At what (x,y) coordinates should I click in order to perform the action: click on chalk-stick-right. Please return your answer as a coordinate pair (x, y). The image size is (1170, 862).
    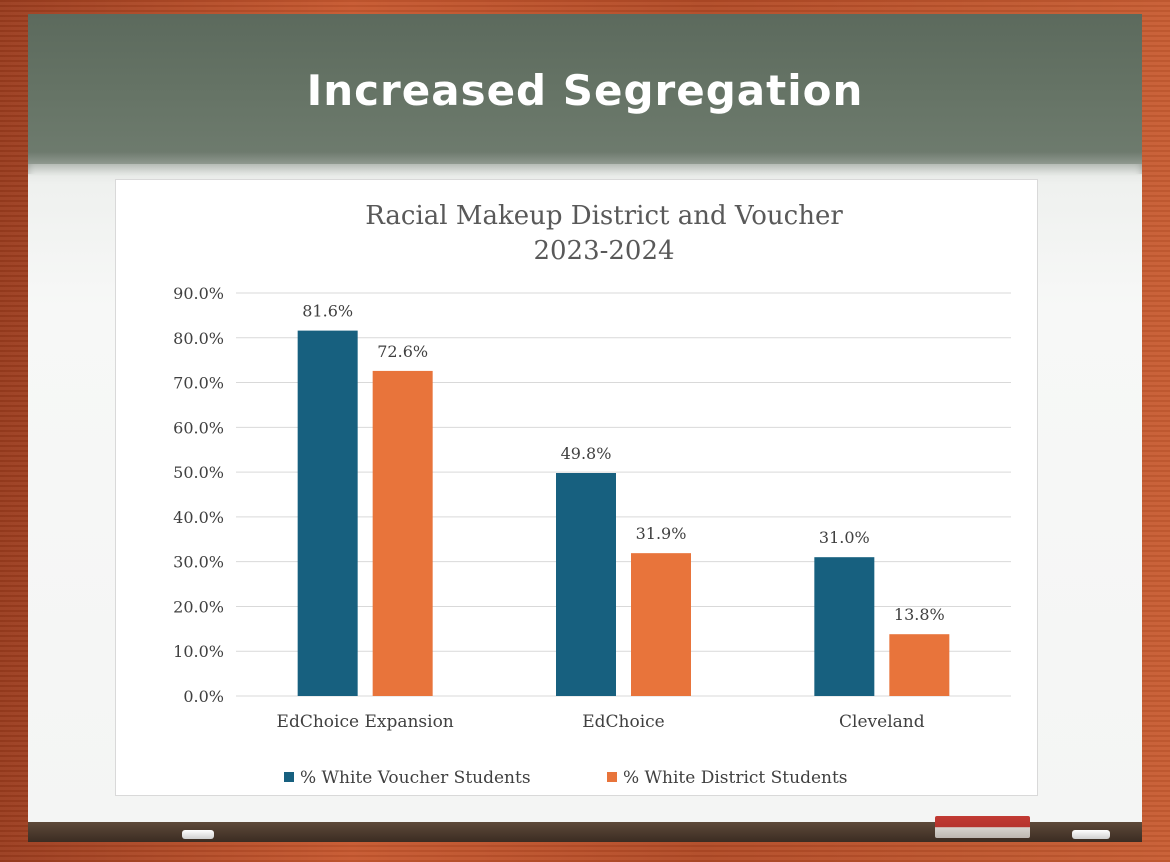
    Looking at the image, I should click on (1091, 834).